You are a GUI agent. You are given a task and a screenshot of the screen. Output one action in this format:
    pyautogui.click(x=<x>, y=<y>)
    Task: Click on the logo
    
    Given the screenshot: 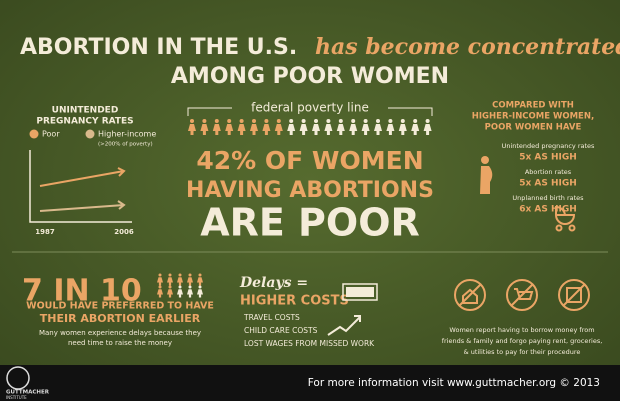 What is the action you would take?
    pyautogui.click(x=18, y=378)
    